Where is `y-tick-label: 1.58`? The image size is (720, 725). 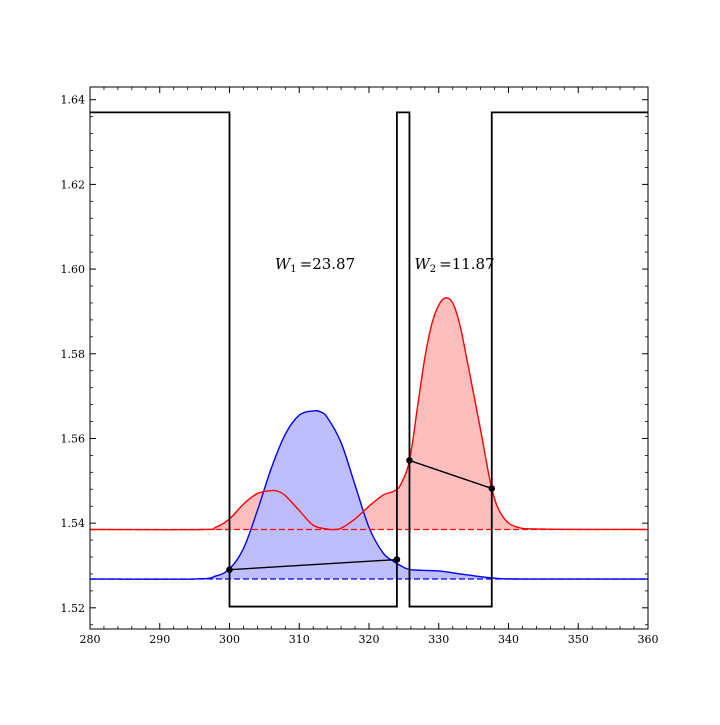
y-tick-label: 1.58 is located at coordinates (73, 354).